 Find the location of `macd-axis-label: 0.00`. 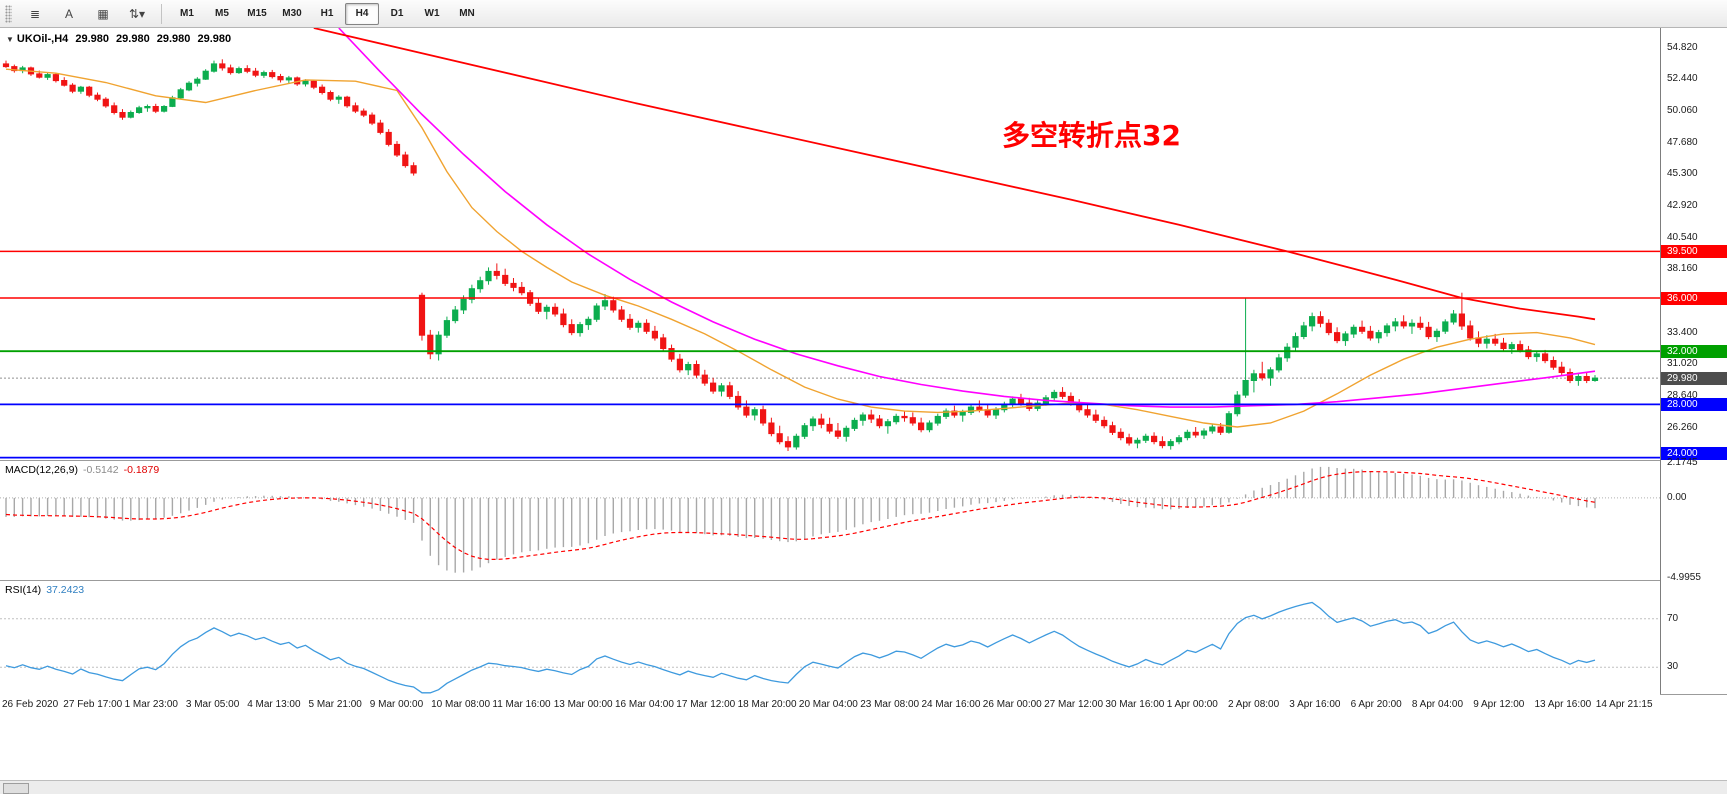

macd-axis-label: 0.00 is located at coordinates (1677, 497).